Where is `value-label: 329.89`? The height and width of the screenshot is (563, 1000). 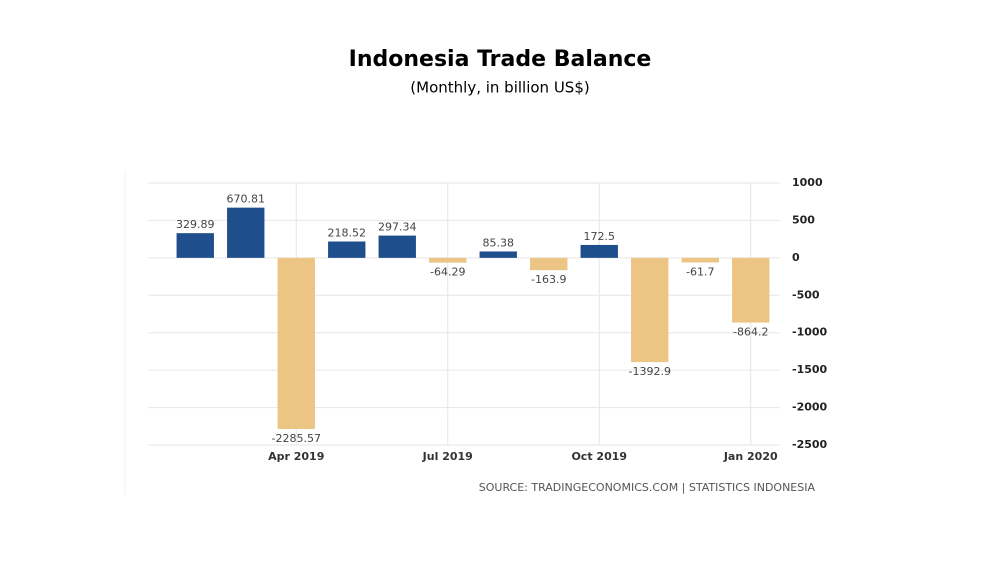
value-label: 329.89 is located at coordinates (195, 224).